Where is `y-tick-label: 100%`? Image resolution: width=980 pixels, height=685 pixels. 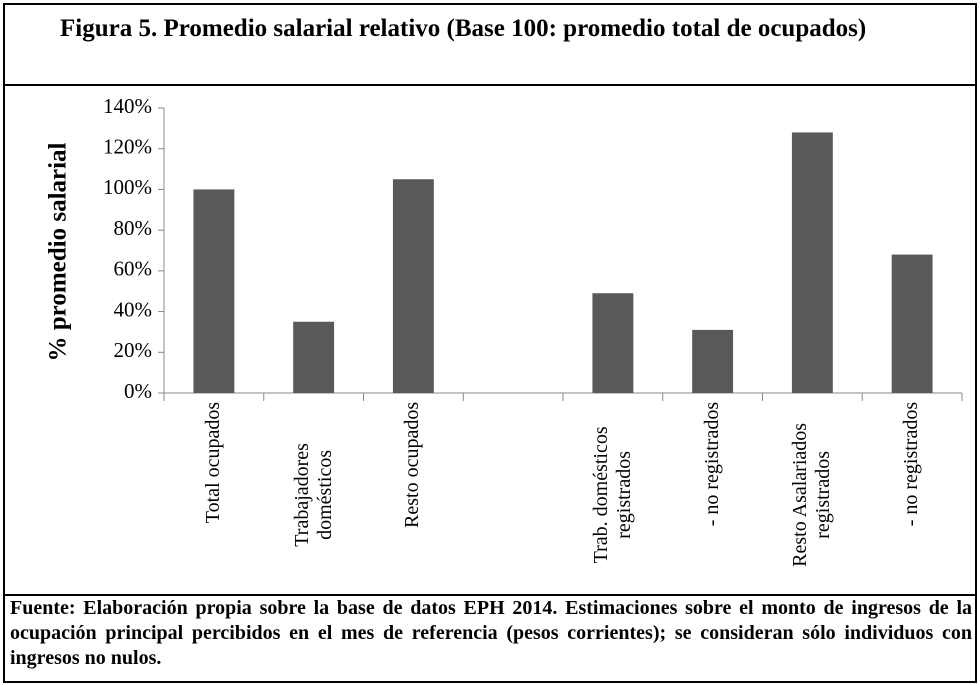 y-tick-label: 100% is located at coordinates (127, 187).